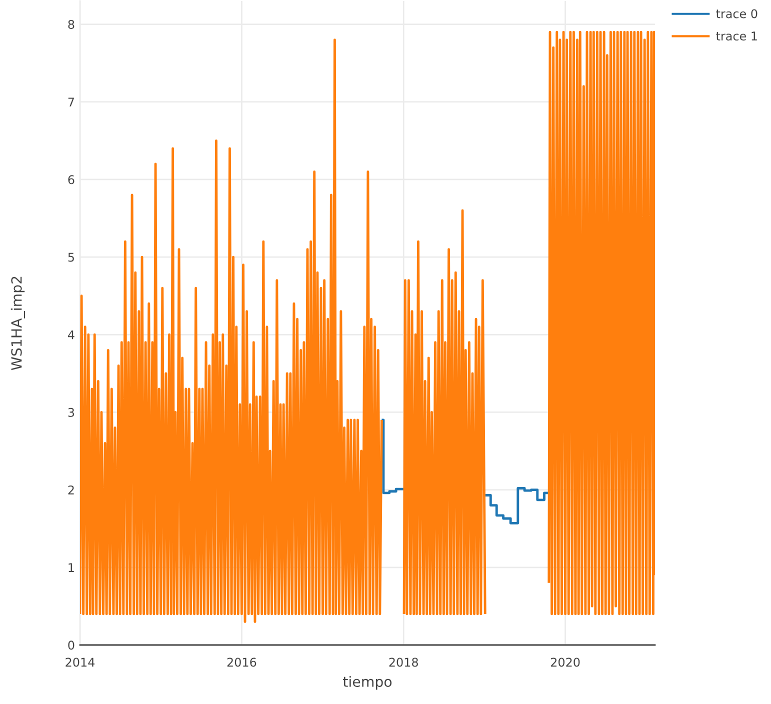 The image size is (771, 704). I want to click on y-tick-label: 3, so click(71, 412).